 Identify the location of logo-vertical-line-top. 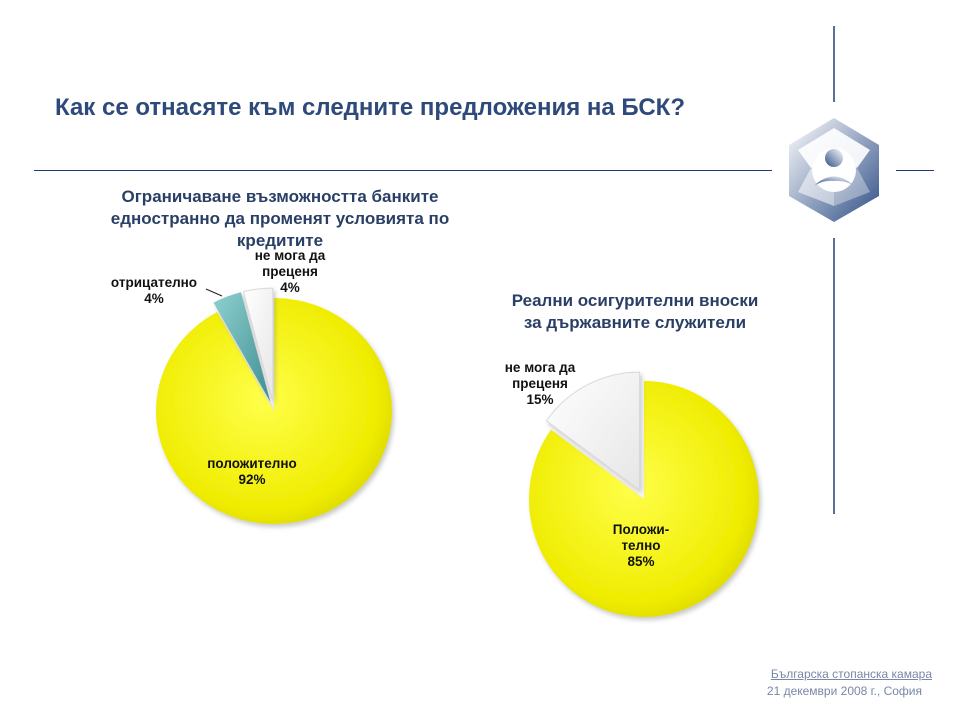
(834, 64).